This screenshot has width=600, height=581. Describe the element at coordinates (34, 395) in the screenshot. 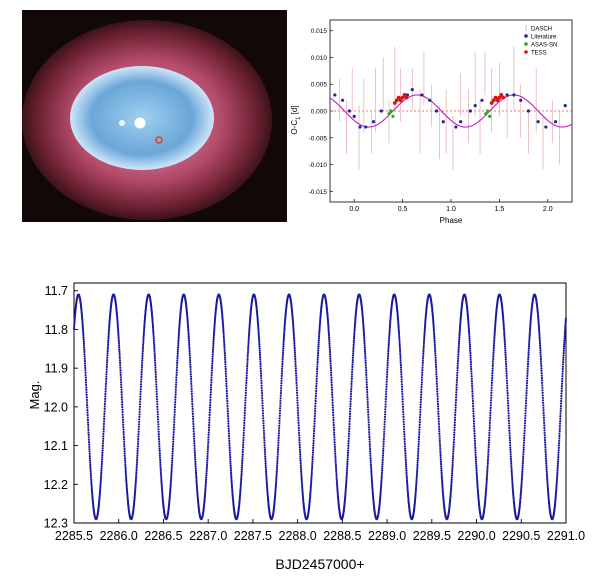

I see `lc-y-axis-label: Mag.` at that location.